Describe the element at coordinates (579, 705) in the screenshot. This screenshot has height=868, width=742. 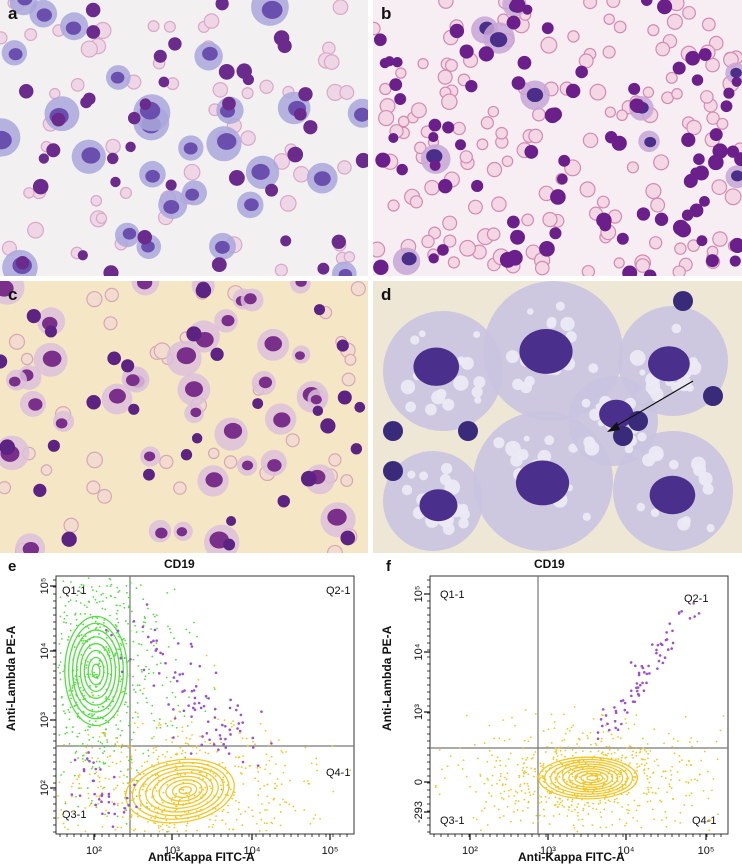
I see `plot-area` at that location.